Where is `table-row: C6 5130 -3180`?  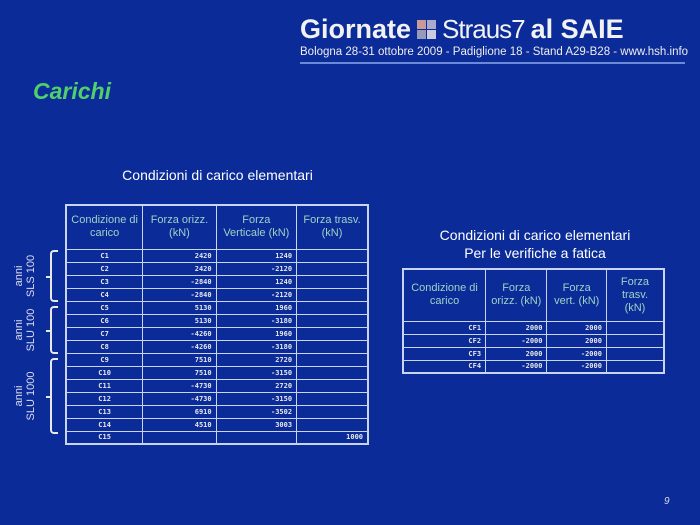 table-row: C6 5130 -3180 is located at coordinates (217, 320).